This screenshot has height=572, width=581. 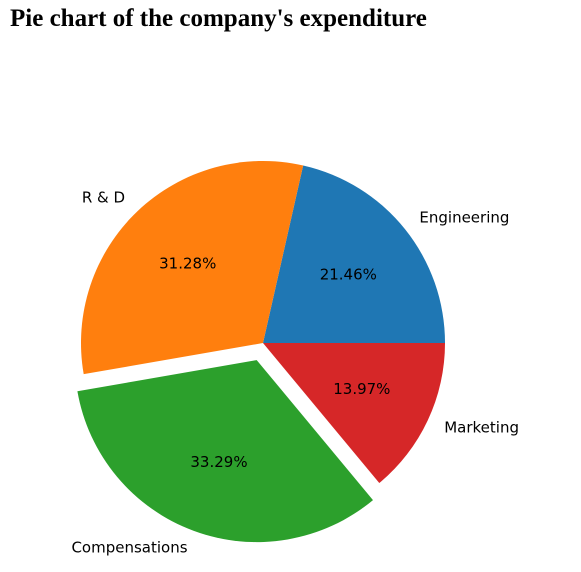 What do you see at coordinates (361, 389) in the screenshot?
I see `percent-label: 13.97%` at bounding box center [361, 389].